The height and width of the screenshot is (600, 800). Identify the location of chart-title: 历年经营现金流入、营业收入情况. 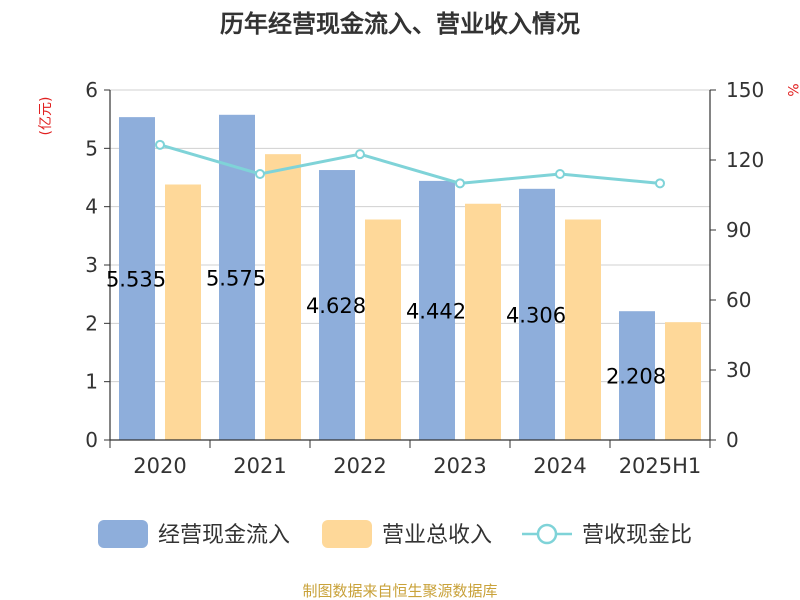
(400, 24).